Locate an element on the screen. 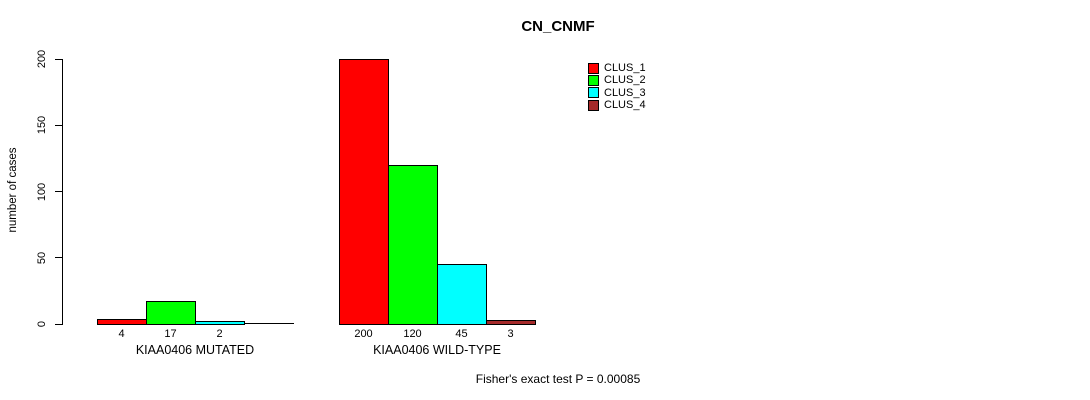 The width and height of the screenshot is (1090, 400). legend-item-clus4: CLUS_4 is located at coordinates (617, 105).